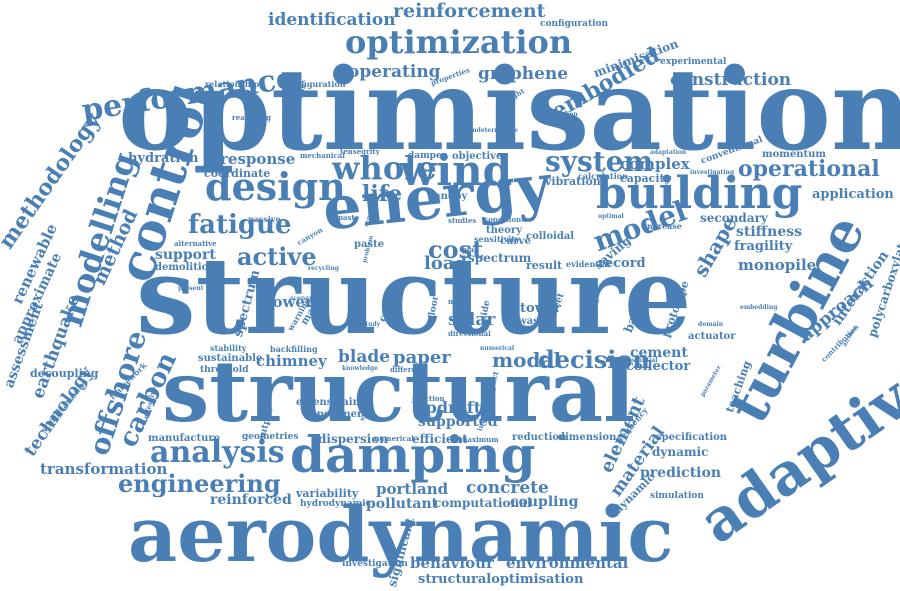 This screenshot has width=900, height=591. What do you see at coordinates (240, 225) in the screenshot?
I see `word-fatigue: fatigue` at bounding box center [240, 225].